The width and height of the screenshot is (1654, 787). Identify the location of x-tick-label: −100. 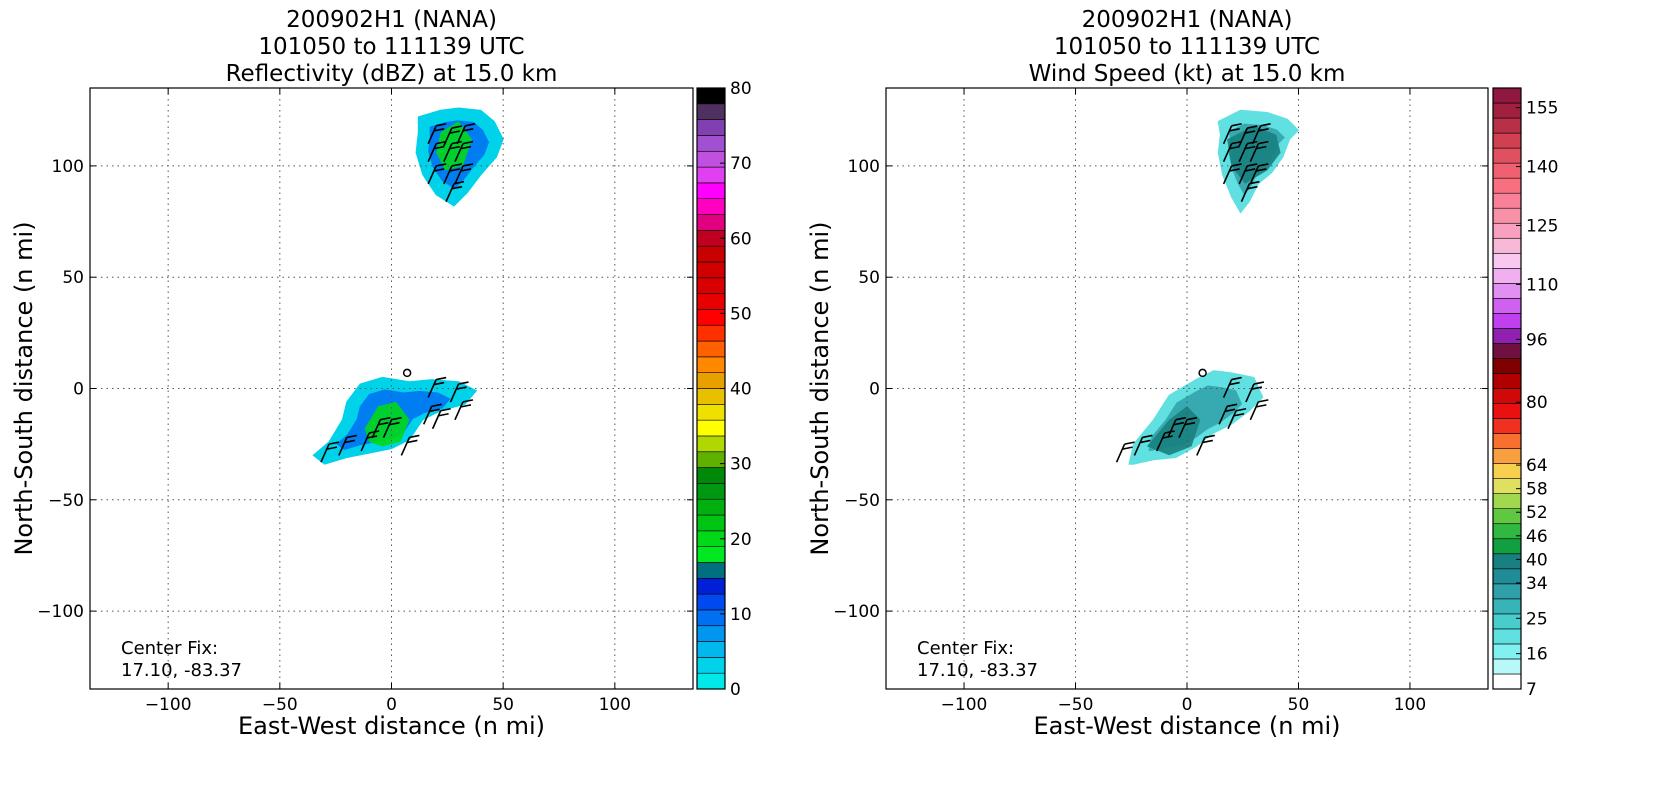
(168, 705).